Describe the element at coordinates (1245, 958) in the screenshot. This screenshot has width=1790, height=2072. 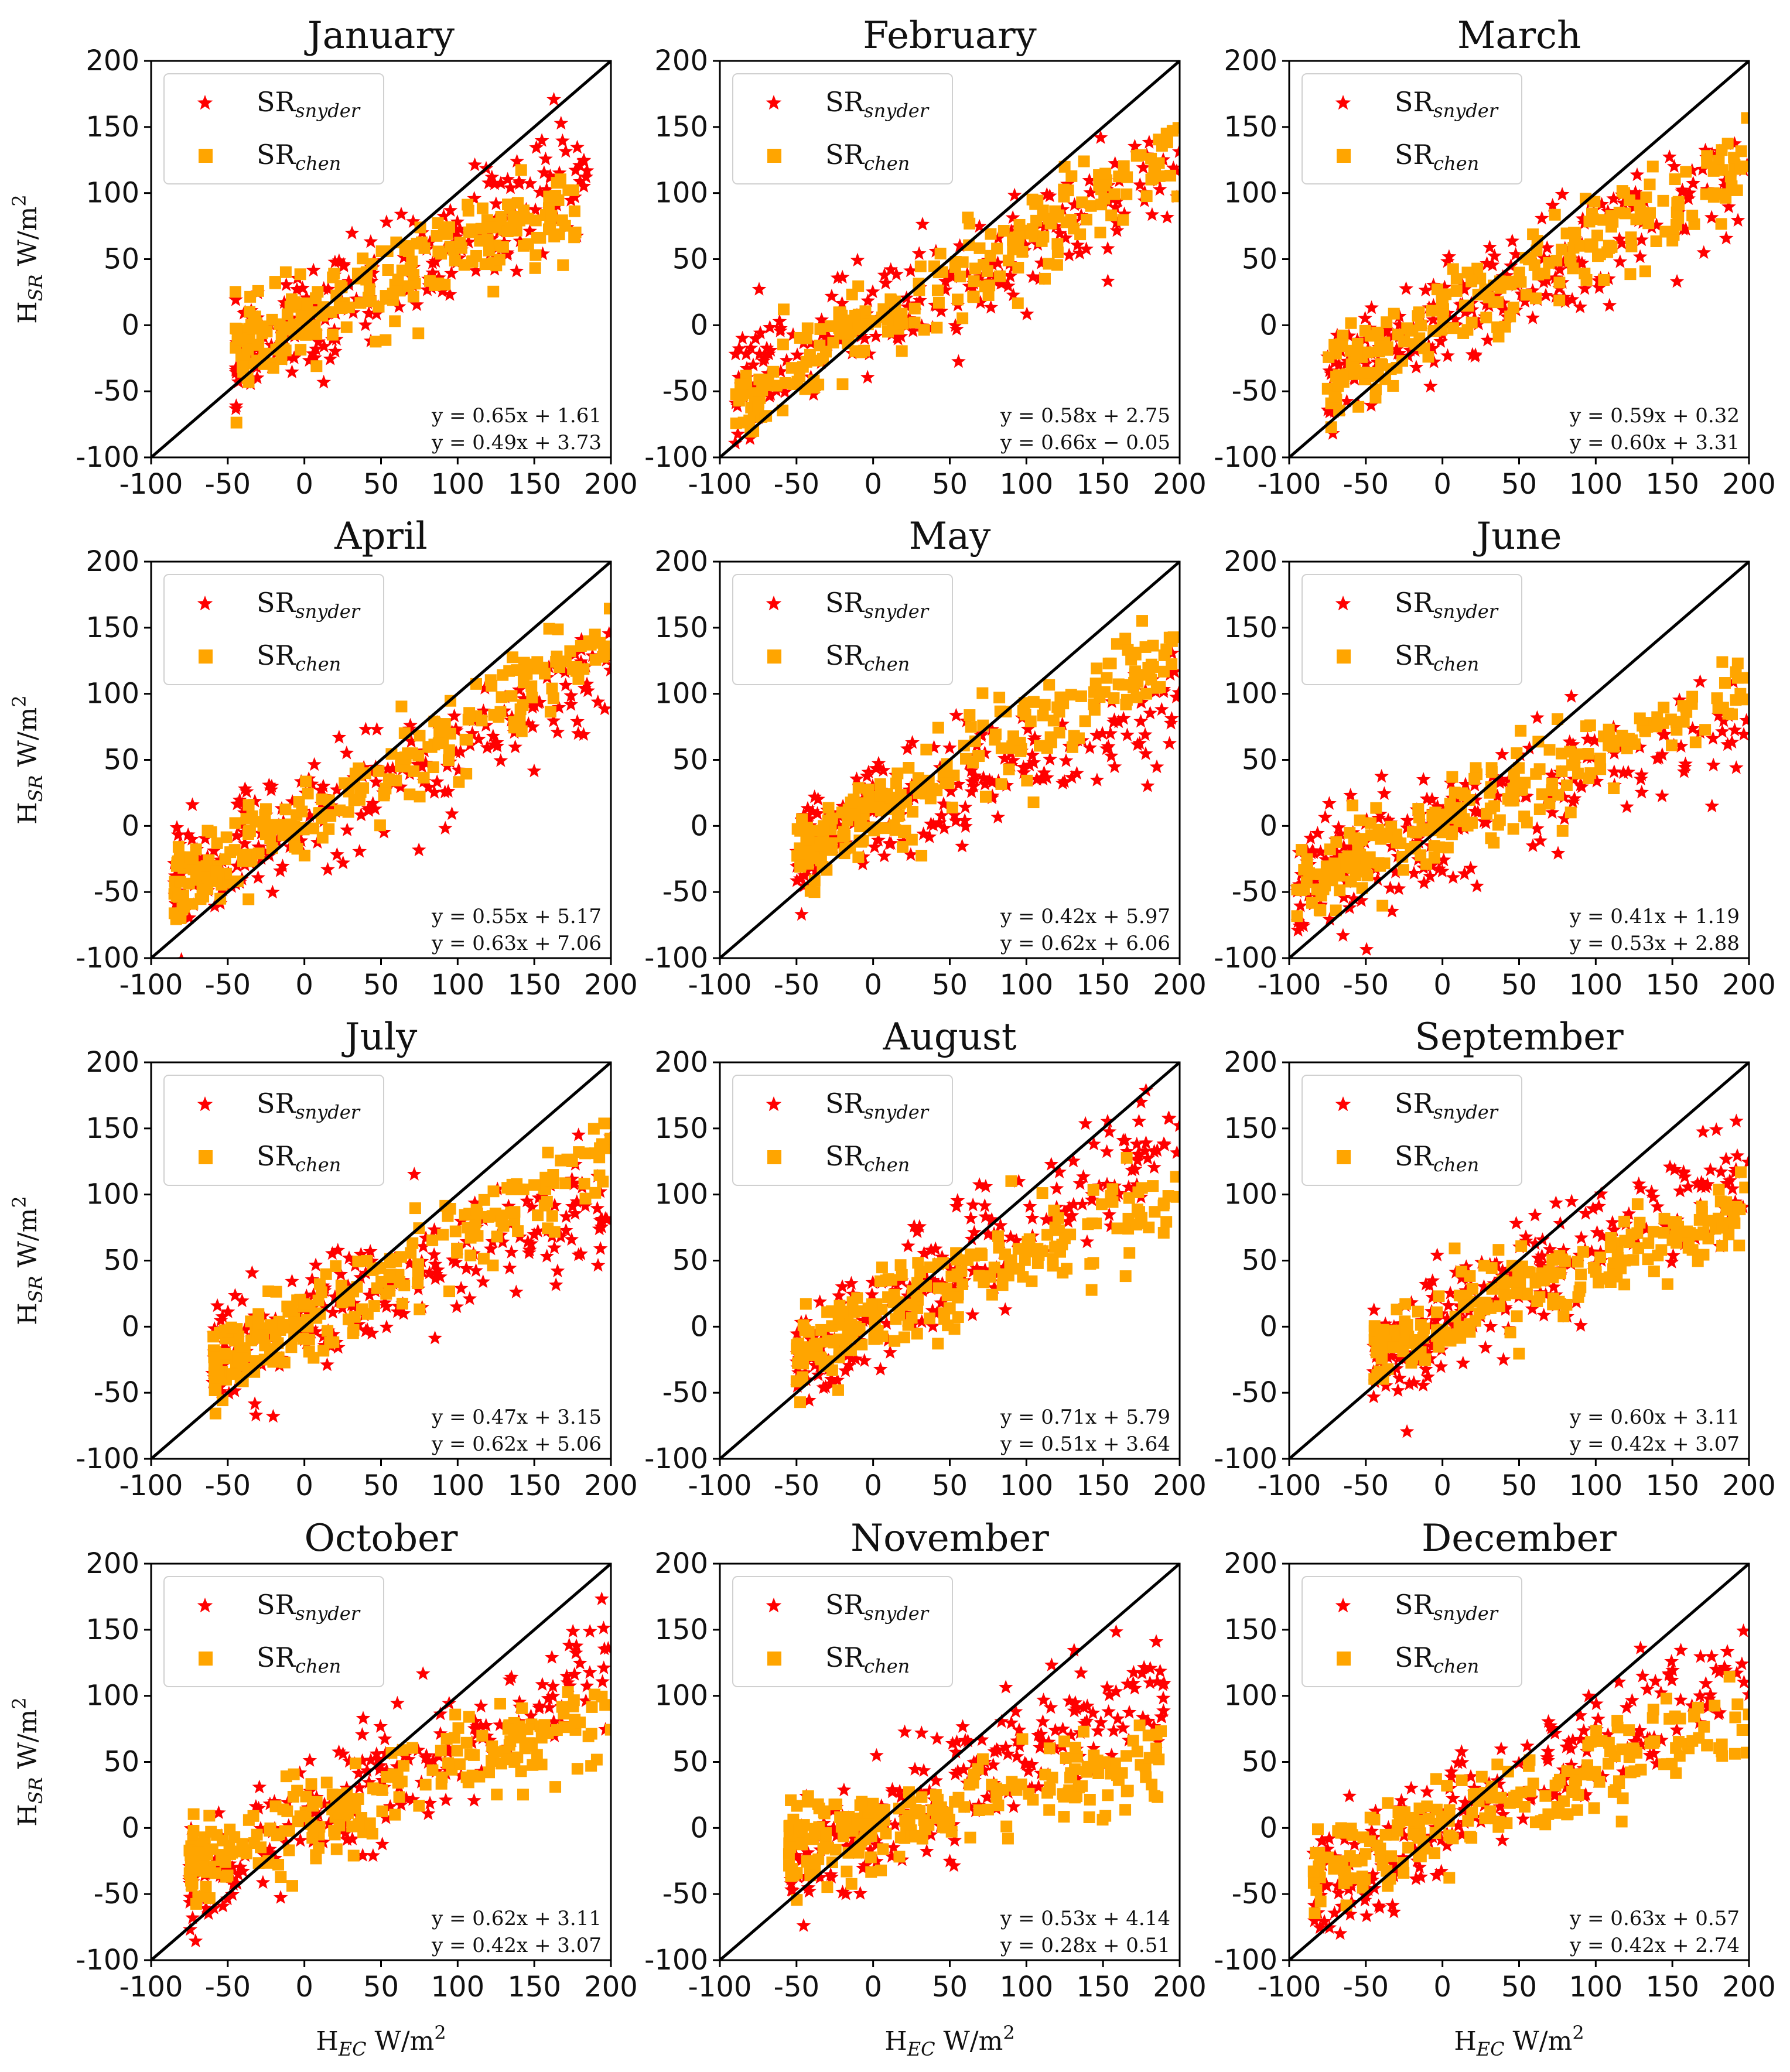
I see `y-tick-label: -100` at that location.